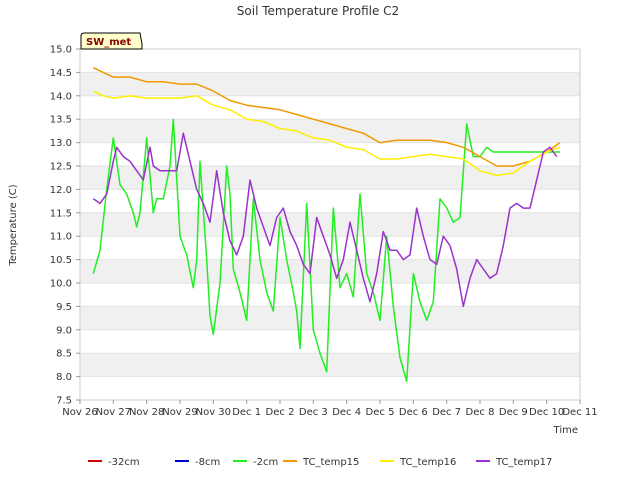 Image resolution: width=640 pixels, height=480 pixels. I want to click on y-tick-label: 10.0, so click(61, 284).